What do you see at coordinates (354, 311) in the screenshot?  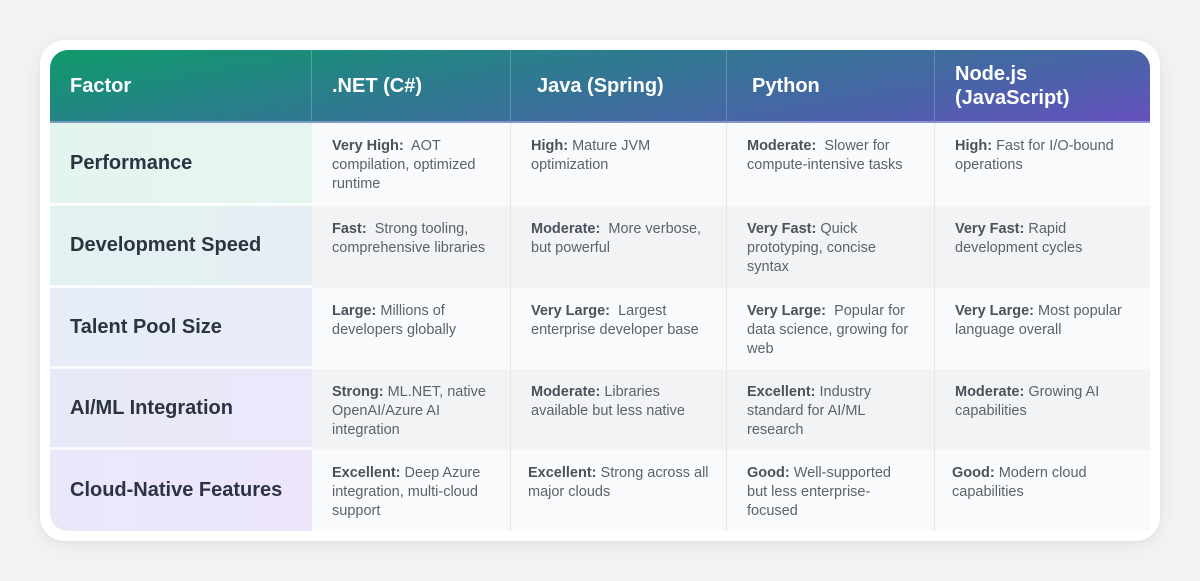 I see `rating-label: Large:` at bounding box center [354, 311].